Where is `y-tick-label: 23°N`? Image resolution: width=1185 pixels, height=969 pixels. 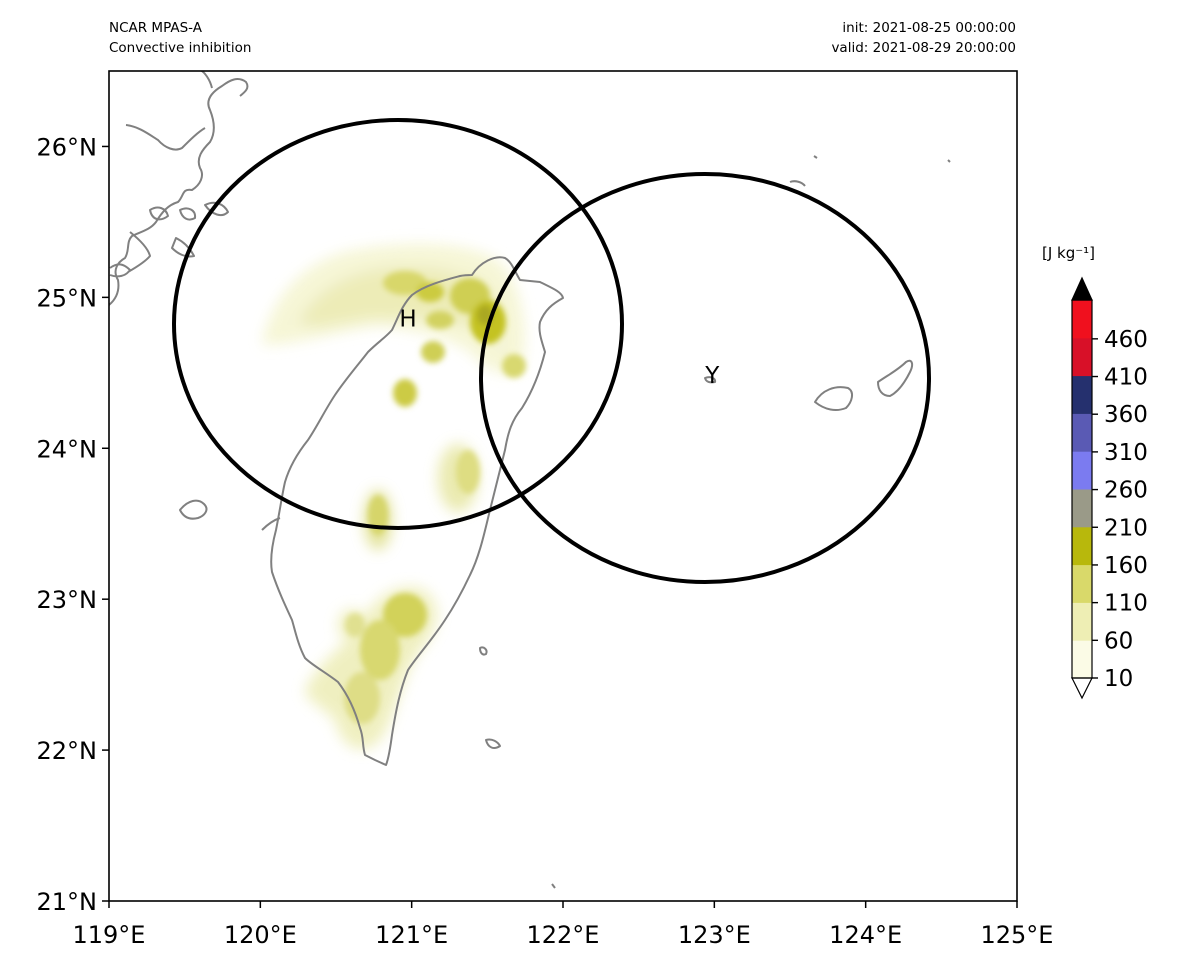 y-tick-label: 23°N is located at coordinates (67, 600).